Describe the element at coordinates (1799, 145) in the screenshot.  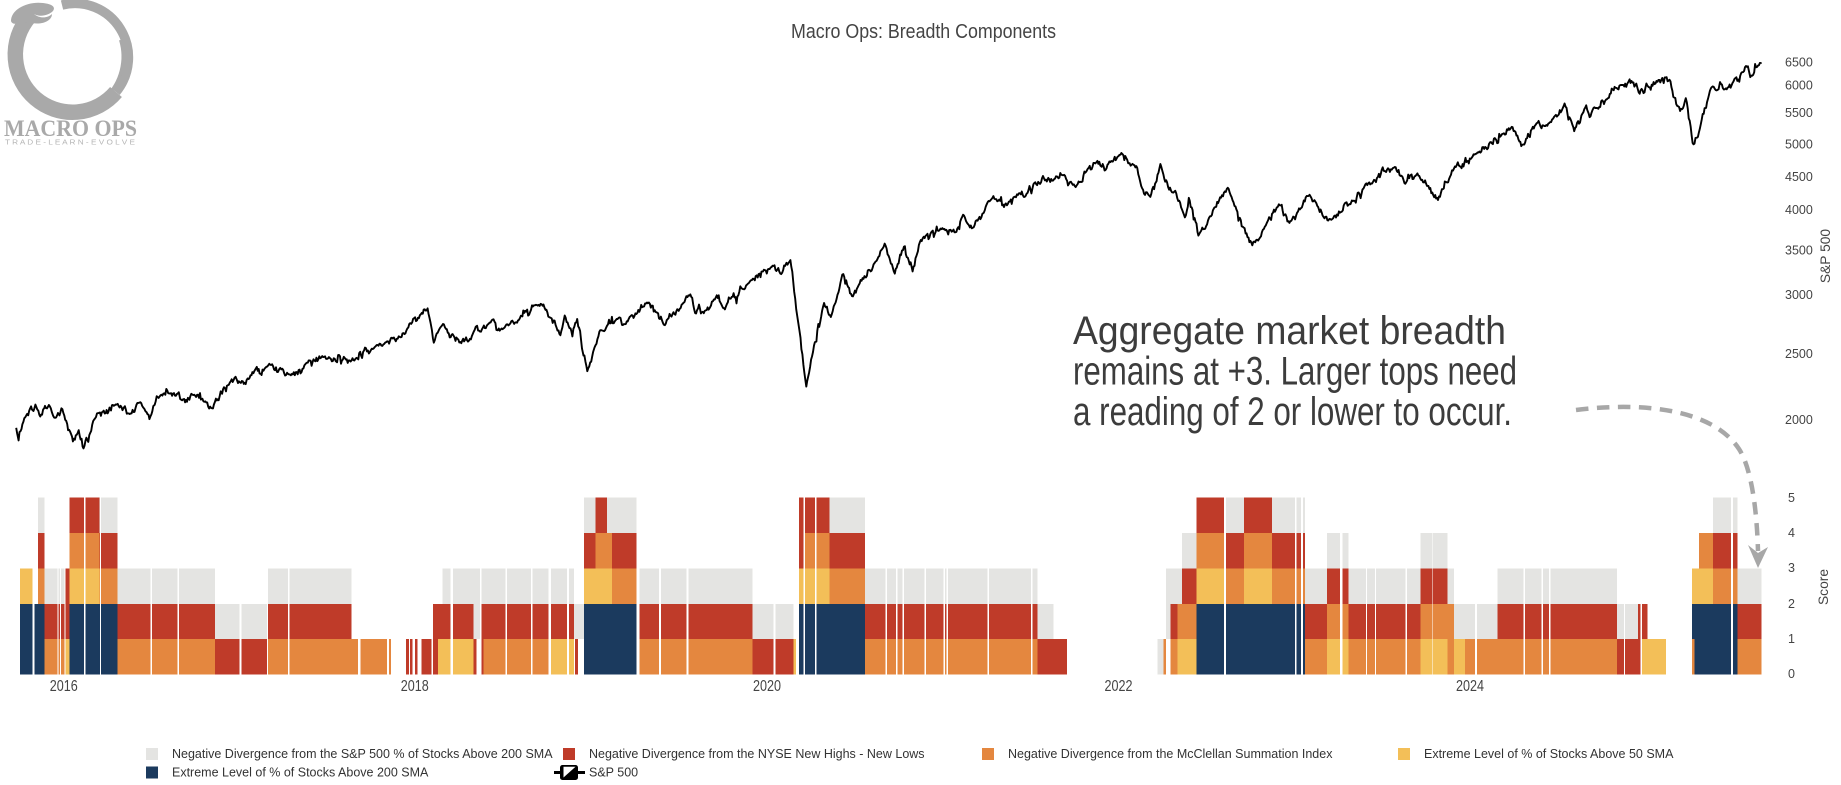
I see `svg-text: 5000` at that location.